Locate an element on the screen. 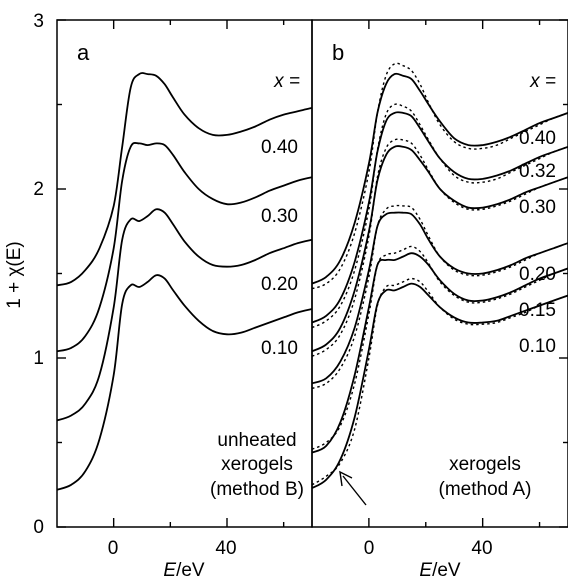 This screenshot has height=580, width=568. curve-label-a-040: 0.40 is located at coordinates (279, 147).